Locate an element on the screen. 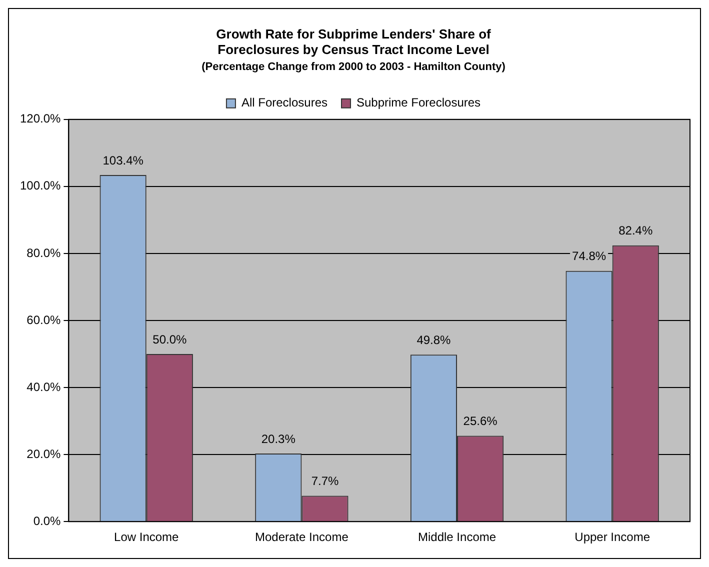  legend-label: Subprime Foreclosures is located at coordinates (418, 103).